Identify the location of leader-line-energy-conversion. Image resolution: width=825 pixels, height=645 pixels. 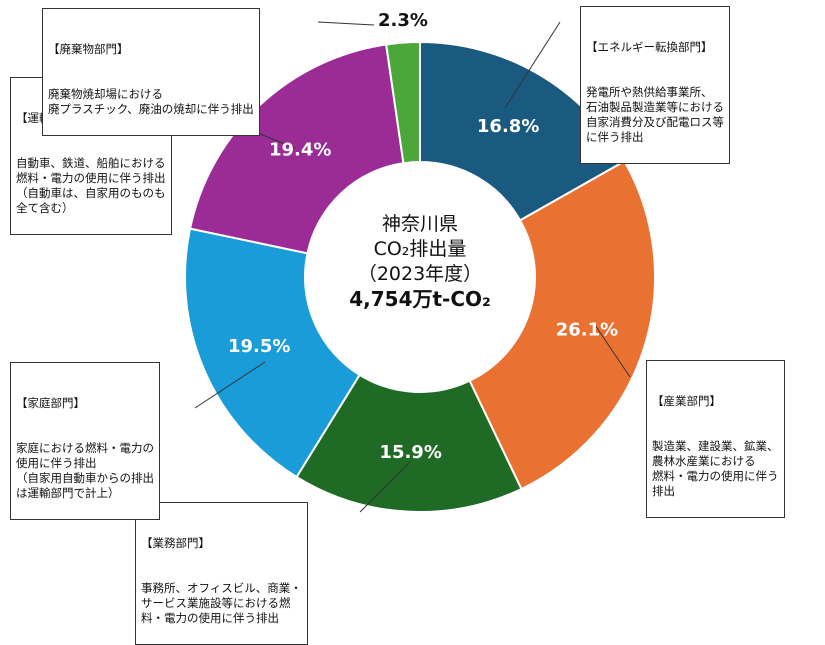
(532, 65).